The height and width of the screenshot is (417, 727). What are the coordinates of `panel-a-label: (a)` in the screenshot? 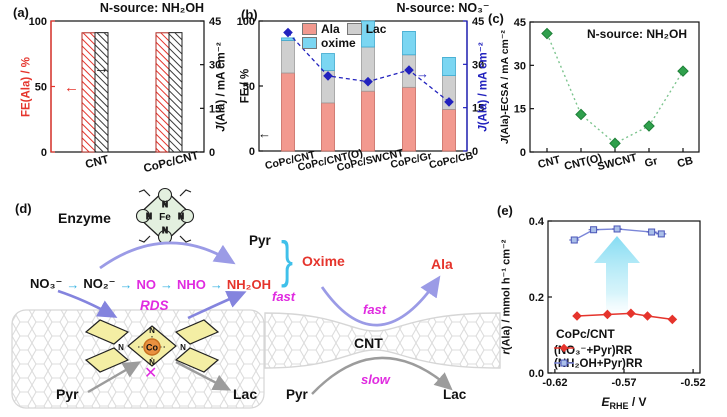 It's located at (21, 12).